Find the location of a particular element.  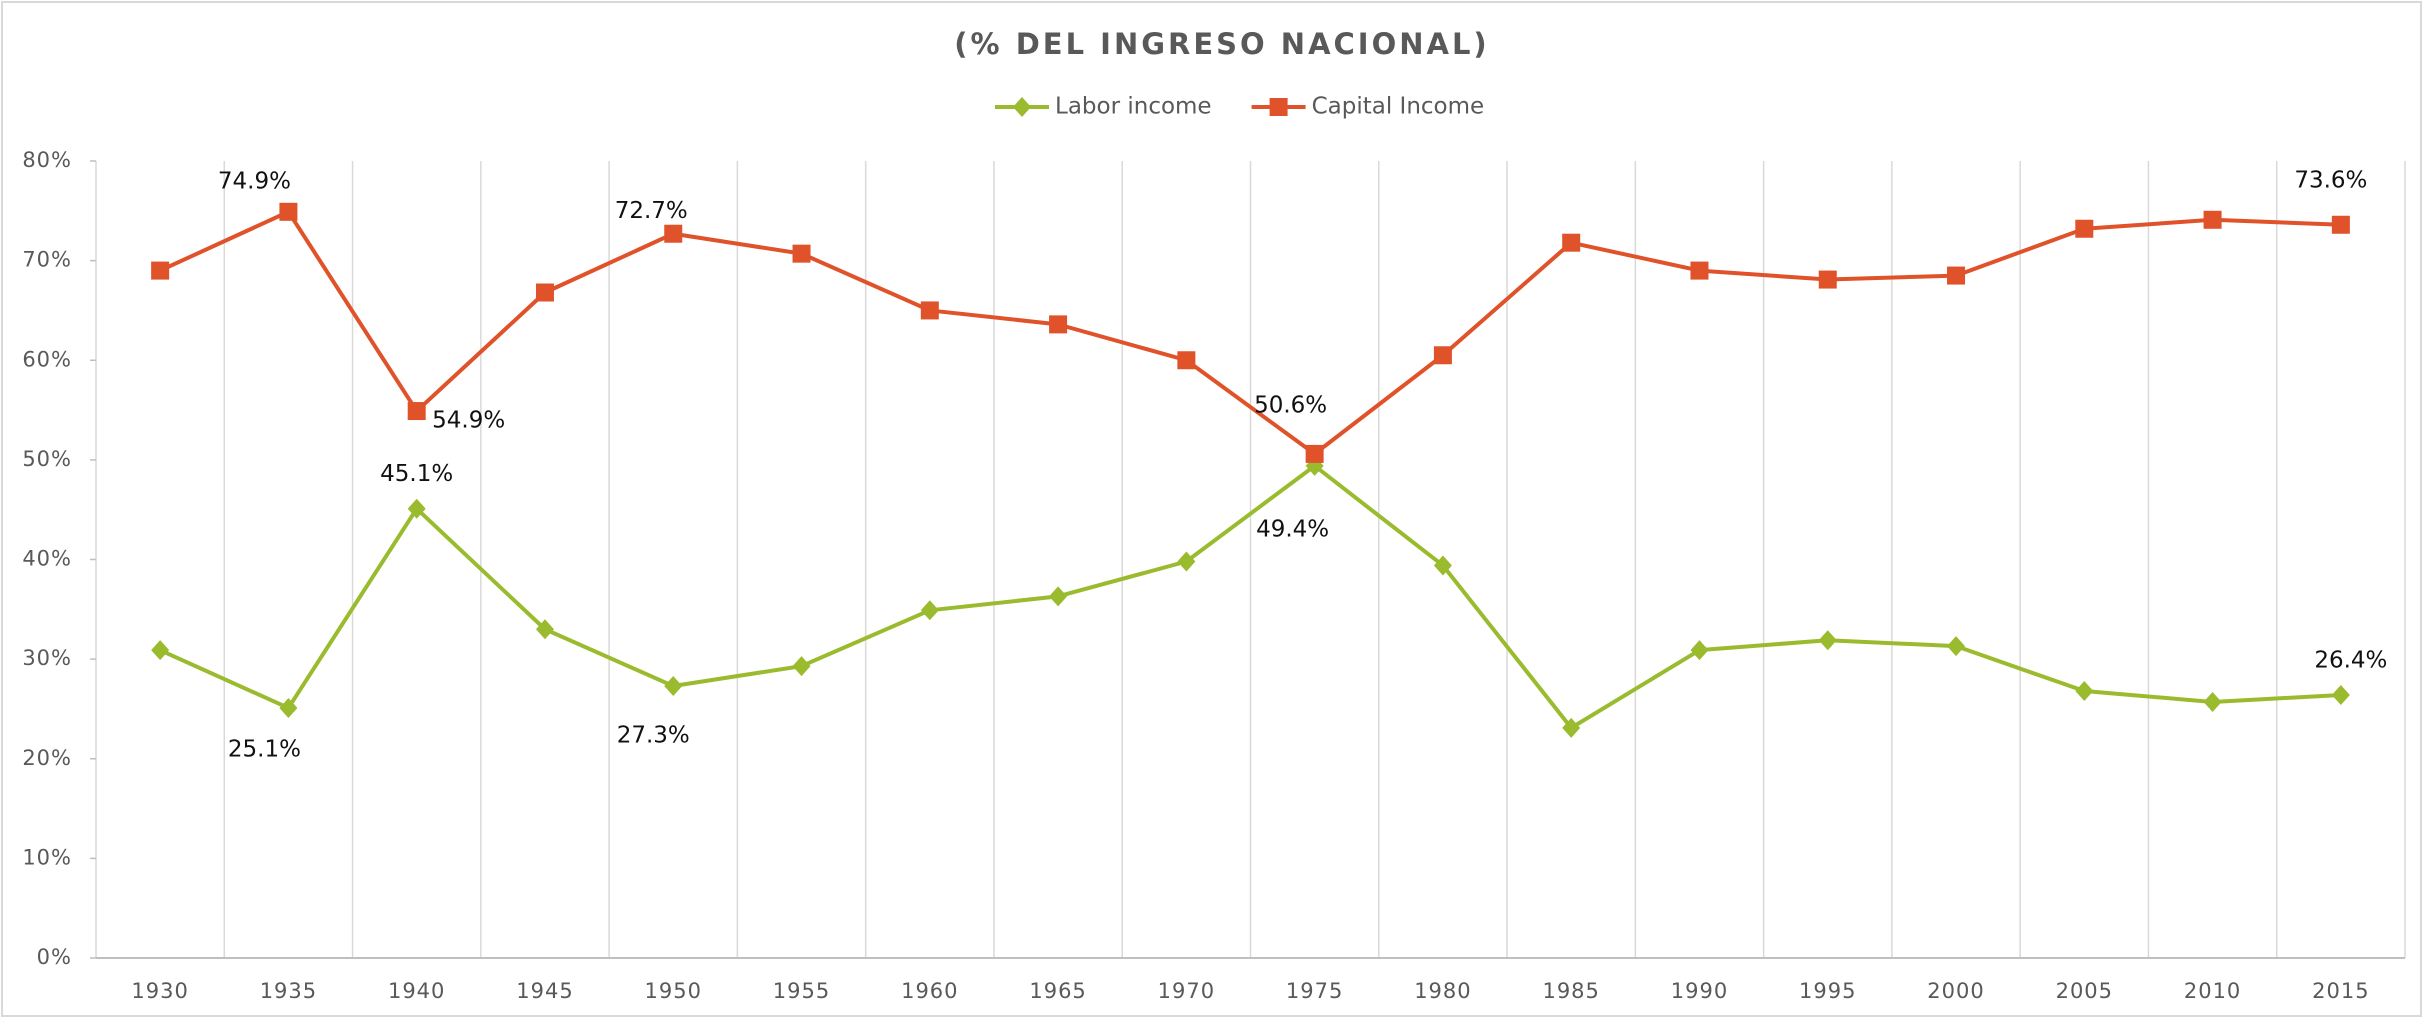

x-tick-label: 1950 is located at coordinates (673, 991).